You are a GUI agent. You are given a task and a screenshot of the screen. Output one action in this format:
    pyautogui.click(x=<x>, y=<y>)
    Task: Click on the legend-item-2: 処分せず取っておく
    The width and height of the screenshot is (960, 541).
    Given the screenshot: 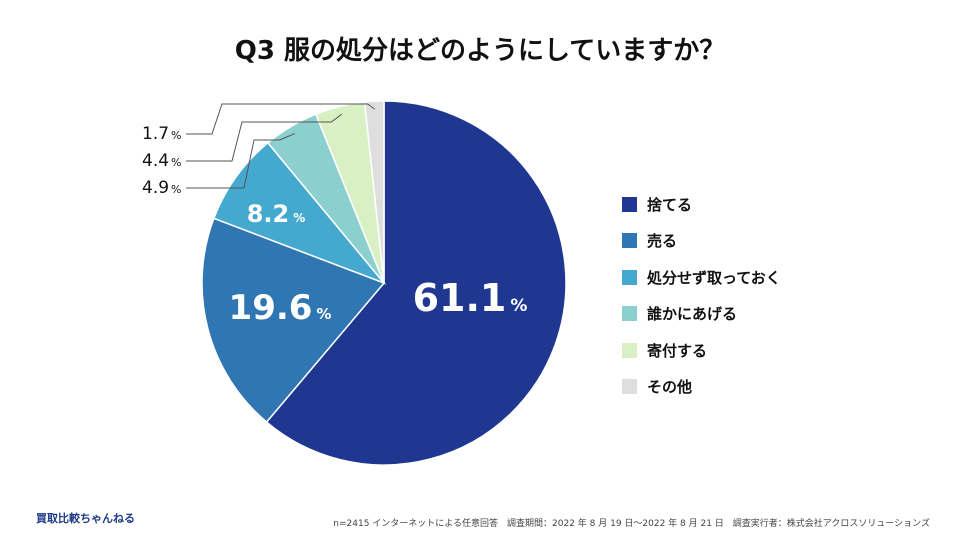 What is the action you would take?
    pyautogui.click(x=701, y=277)
    